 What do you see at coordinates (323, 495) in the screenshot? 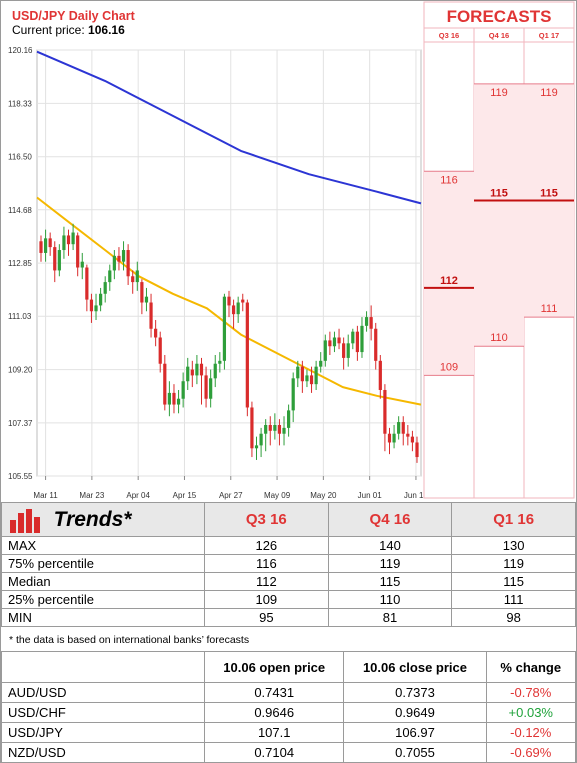
I see `x-tick-label: May 20` at bounding box center [323, 495].